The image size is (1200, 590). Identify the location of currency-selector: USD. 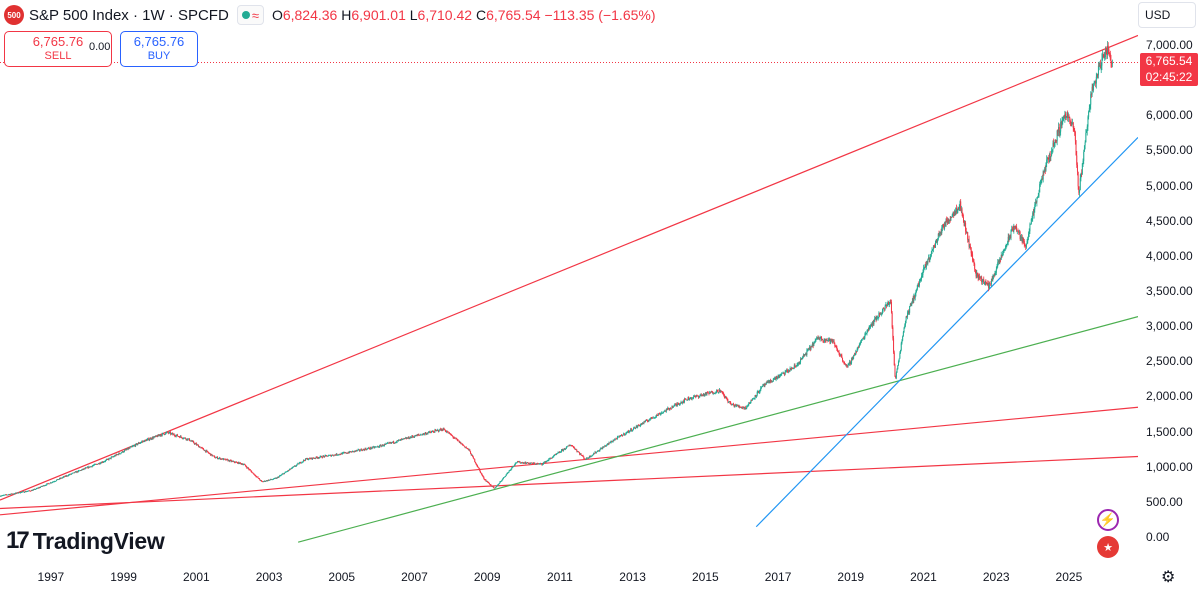
(1167, 15).